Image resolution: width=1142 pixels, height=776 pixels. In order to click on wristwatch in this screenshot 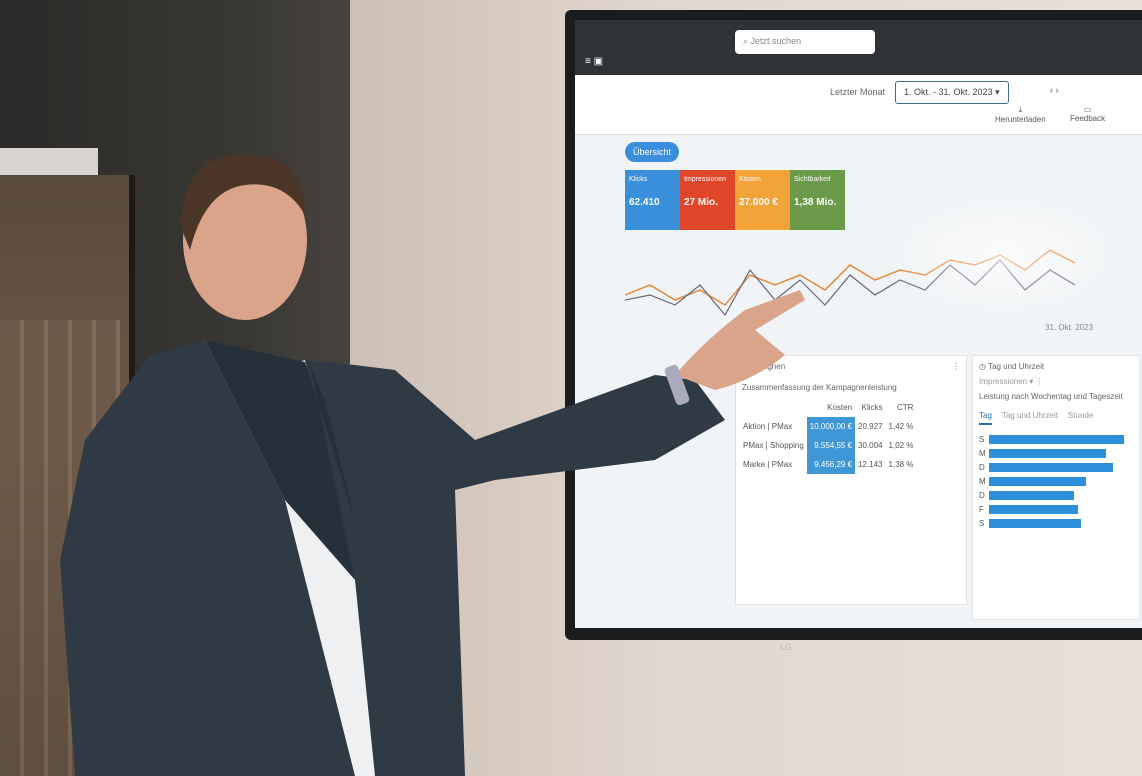, I will do `click(677, 385)`.